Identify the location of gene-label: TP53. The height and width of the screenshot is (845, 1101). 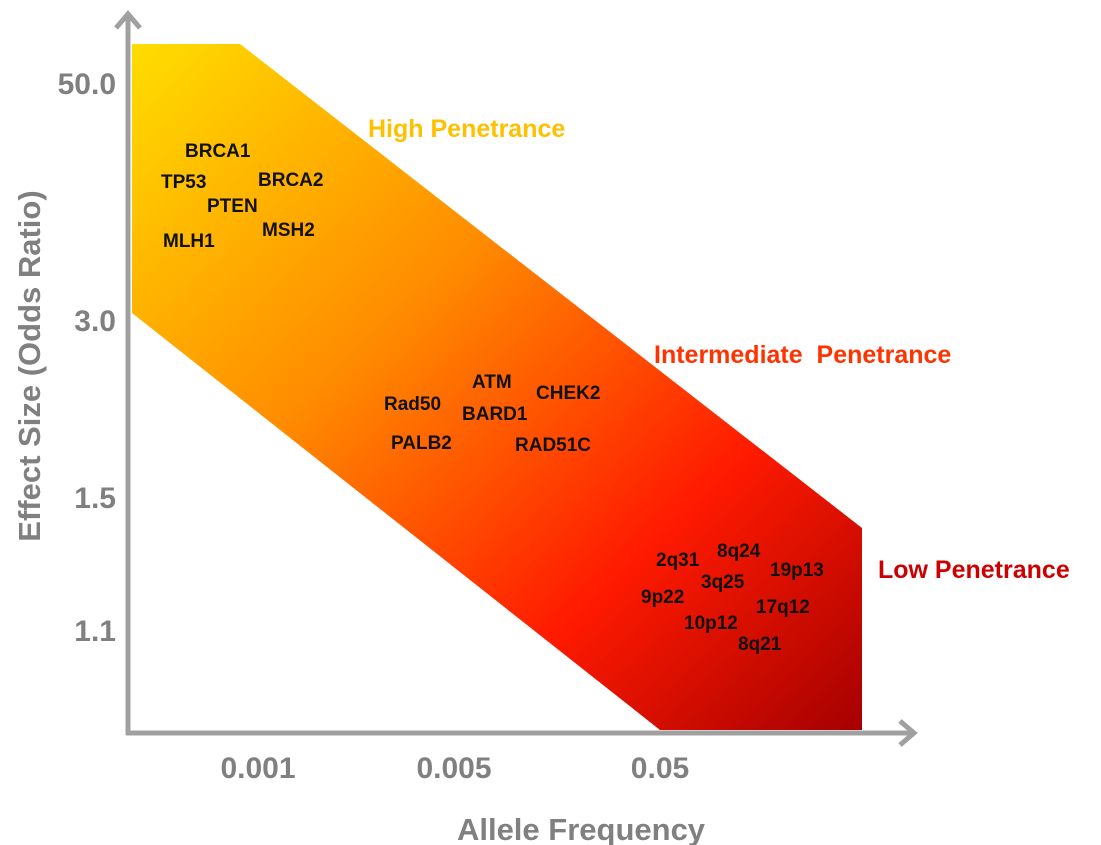
(183, 182).